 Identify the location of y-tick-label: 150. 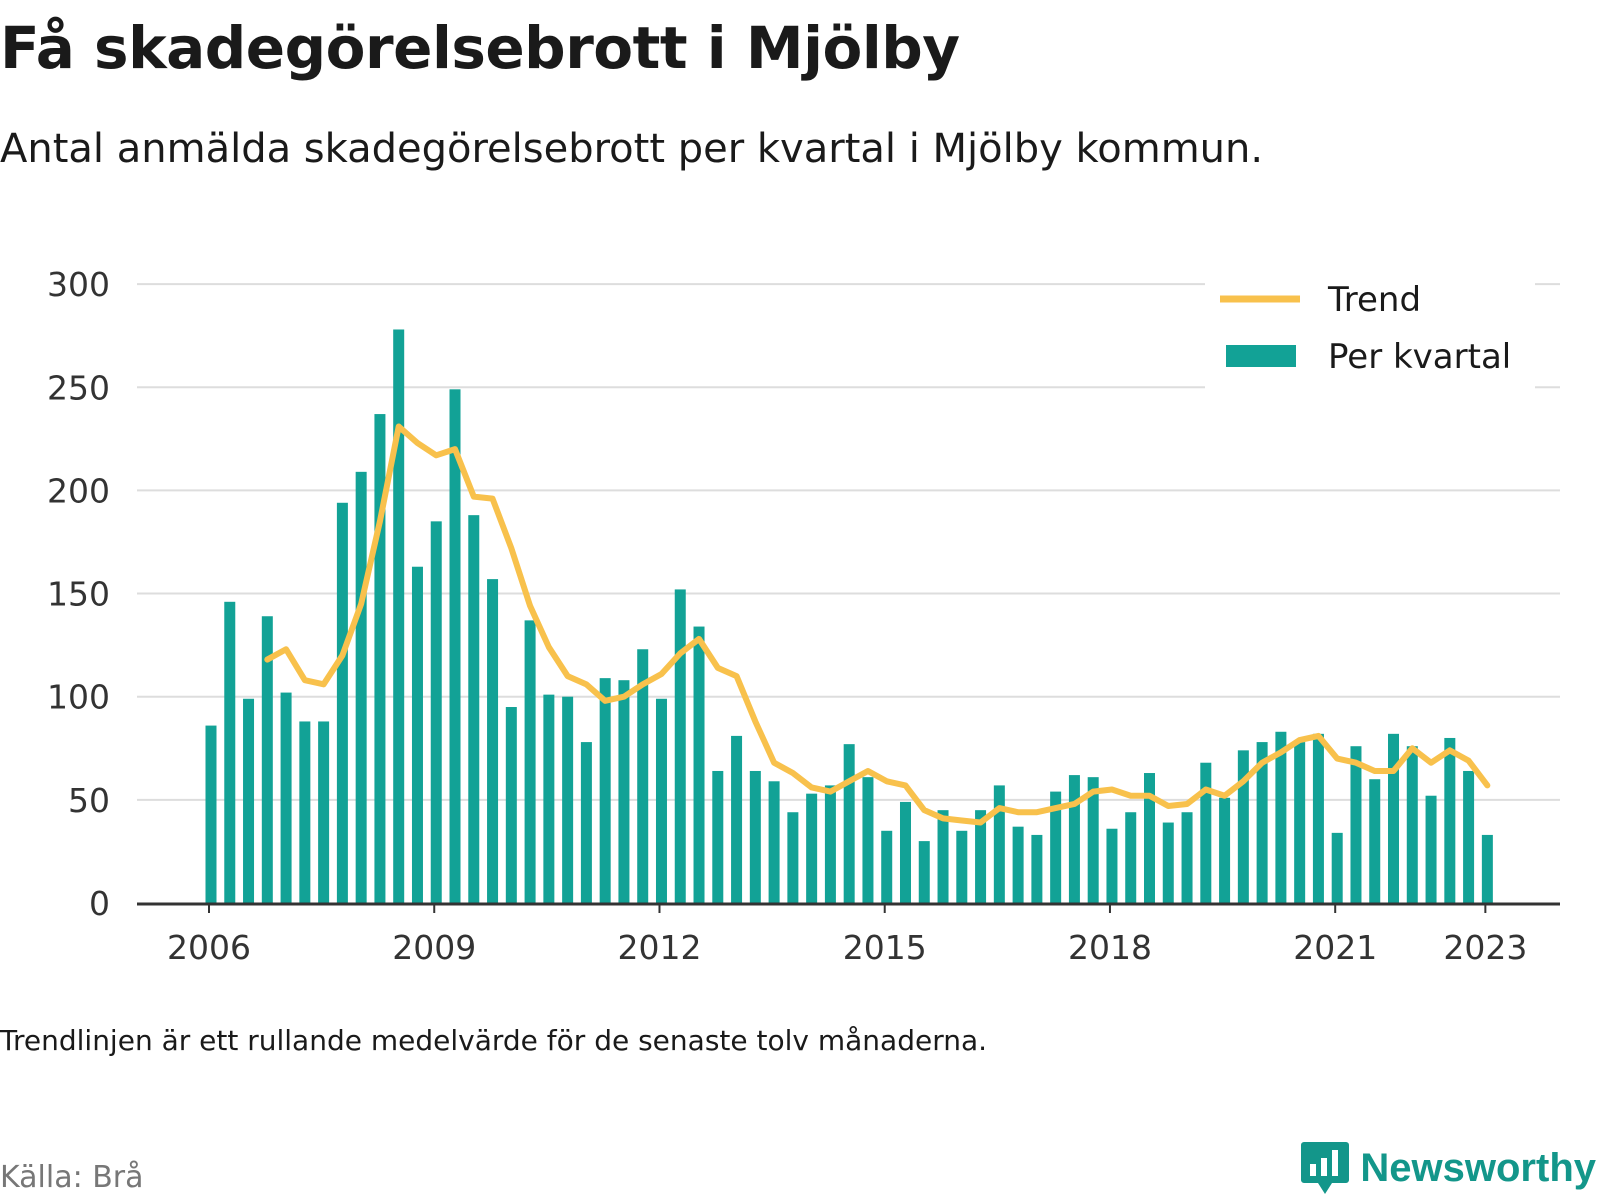
(78, 594).